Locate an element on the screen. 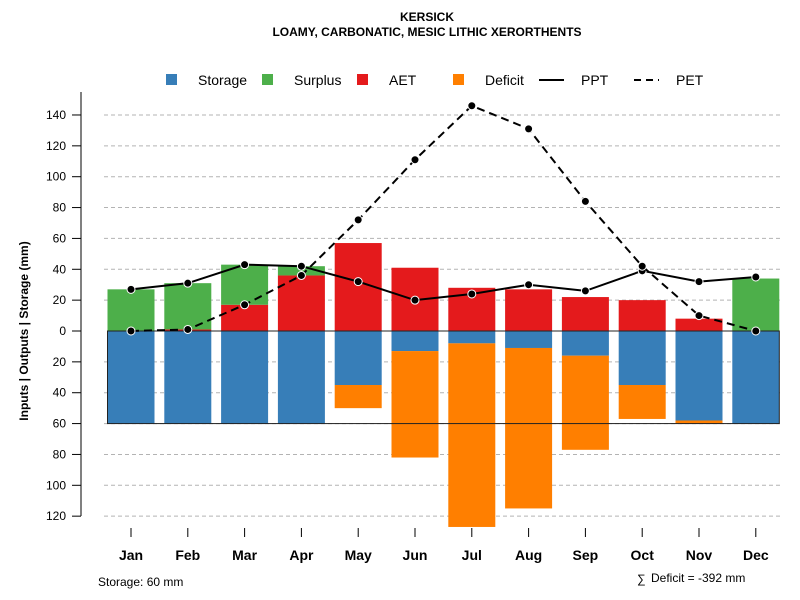 Image resolution: width=800 pixels, height=600 pixels. x-tick-label: May is located at coordinates (358, 555).